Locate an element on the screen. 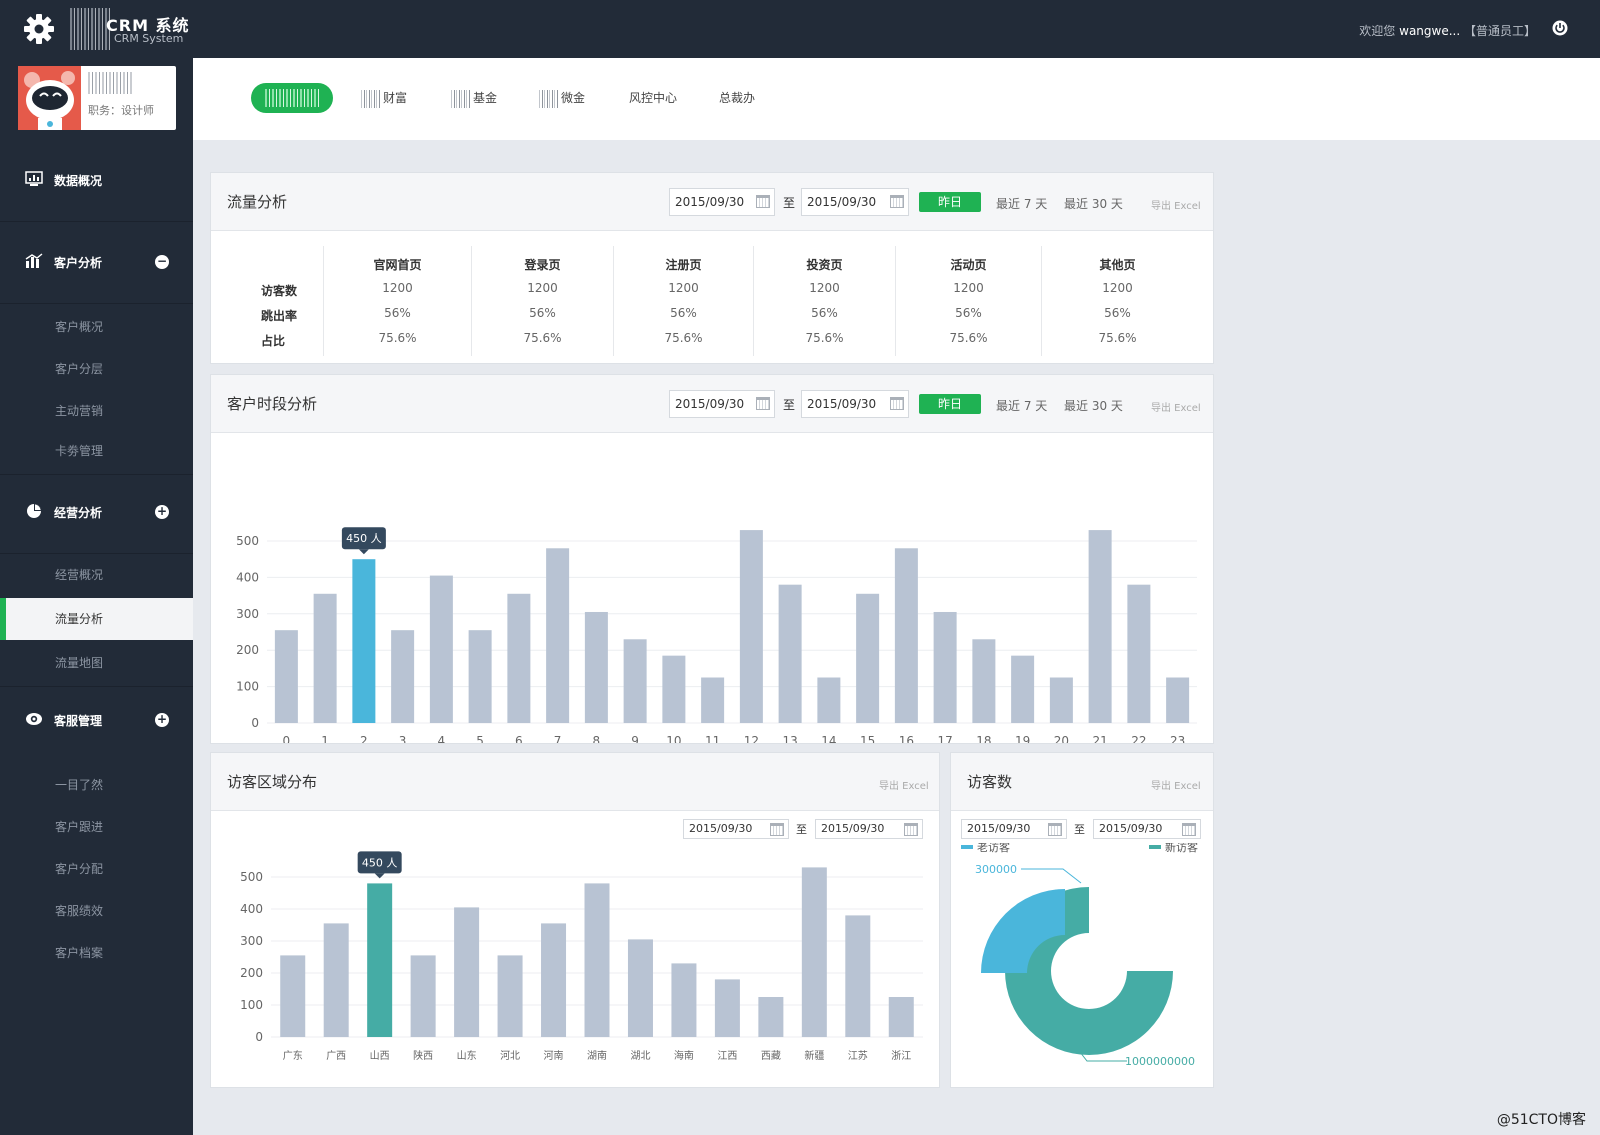  sidebar-item-customer-records: 客户档案 is located at coordinates (79, 953).